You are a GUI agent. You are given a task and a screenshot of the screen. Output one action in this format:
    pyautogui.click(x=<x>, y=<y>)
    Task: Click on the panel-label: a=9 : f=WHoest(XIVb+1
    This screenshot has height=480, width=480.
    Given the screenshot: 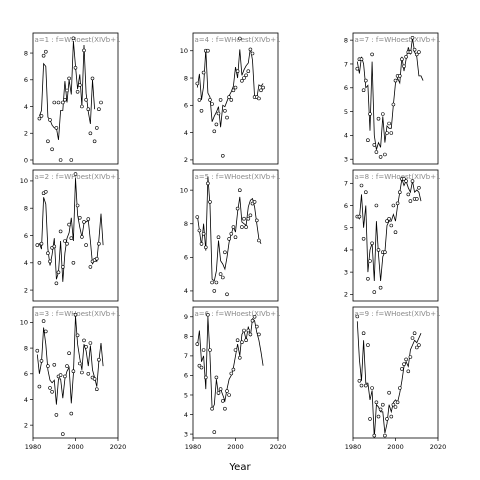 What is the action you would take?
    pyautogui.click(x=398, y=314)
    